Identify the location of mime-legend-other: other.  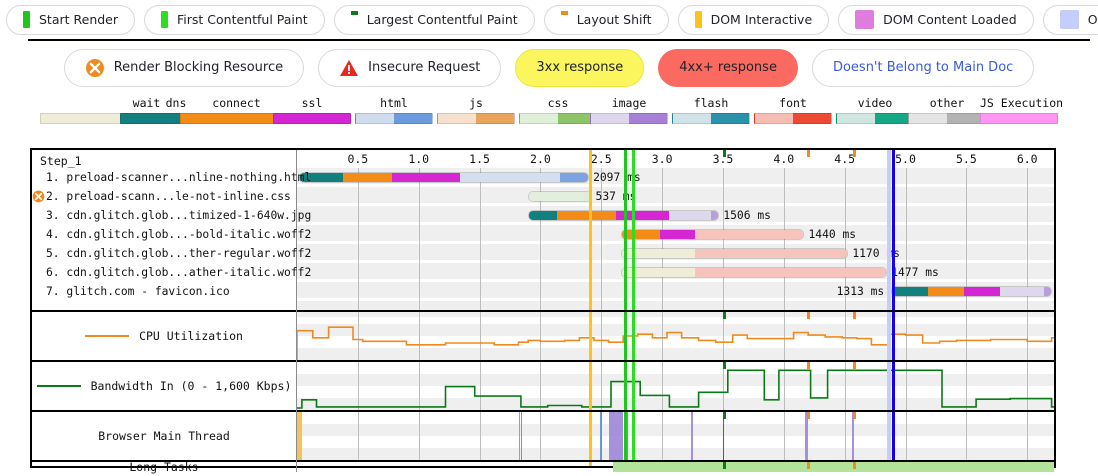
(947, 110).